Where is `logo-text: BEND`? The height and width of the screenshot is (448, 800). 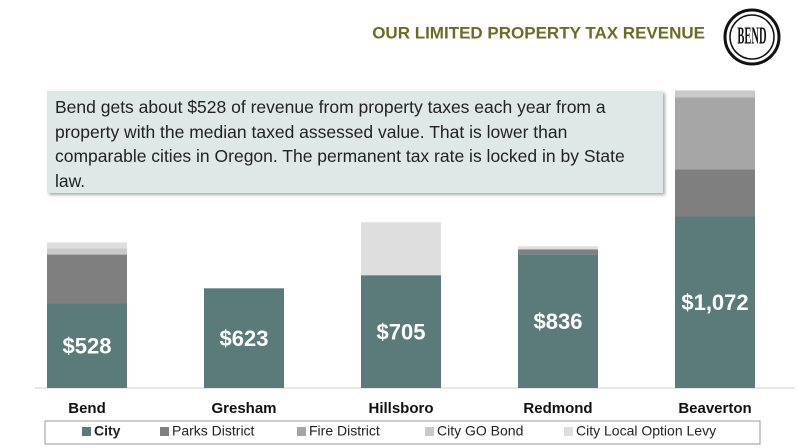 logo-text: BEND is located at coordinates (751, 36).